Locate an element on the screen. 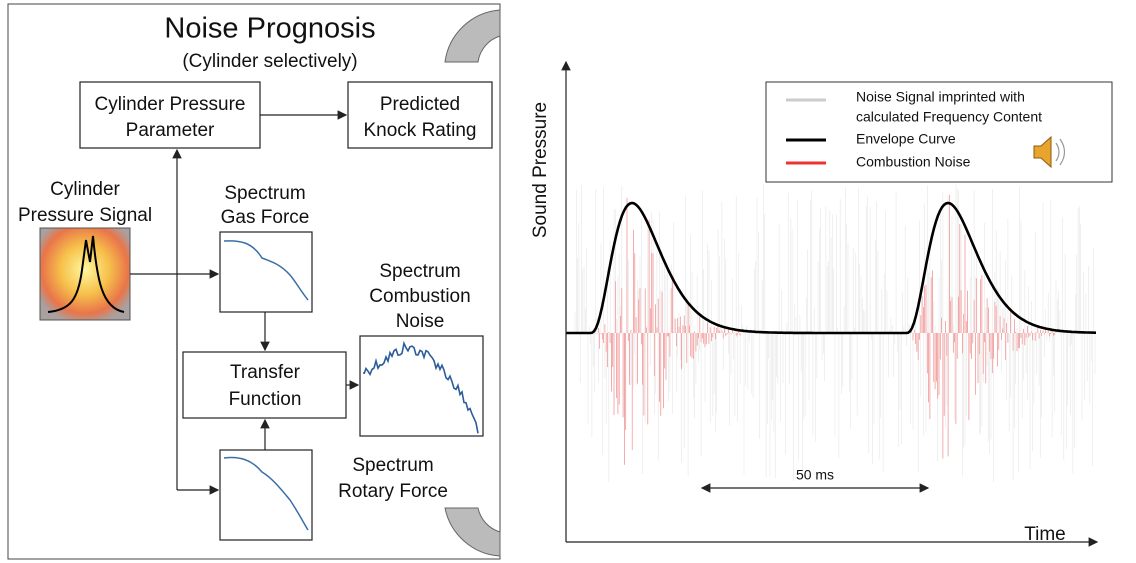  node-label: Predicted is located at coordinates (420, 104).